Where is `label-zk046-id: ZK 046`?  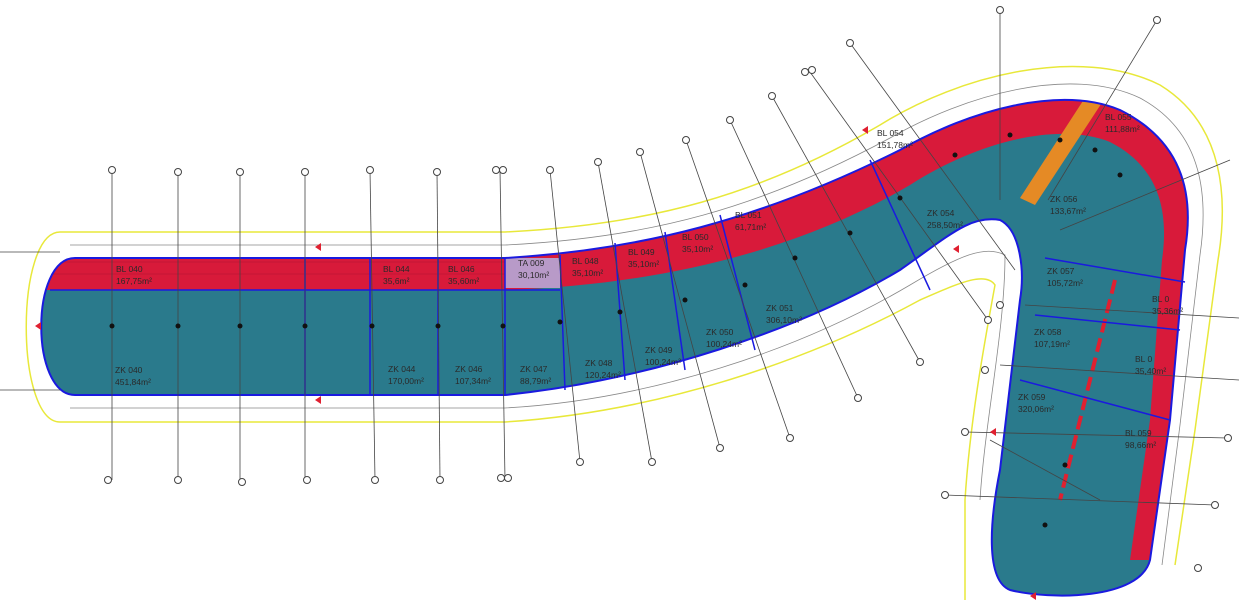 label-zk046-id: ZK 046 is located at coordinates (469, 369).